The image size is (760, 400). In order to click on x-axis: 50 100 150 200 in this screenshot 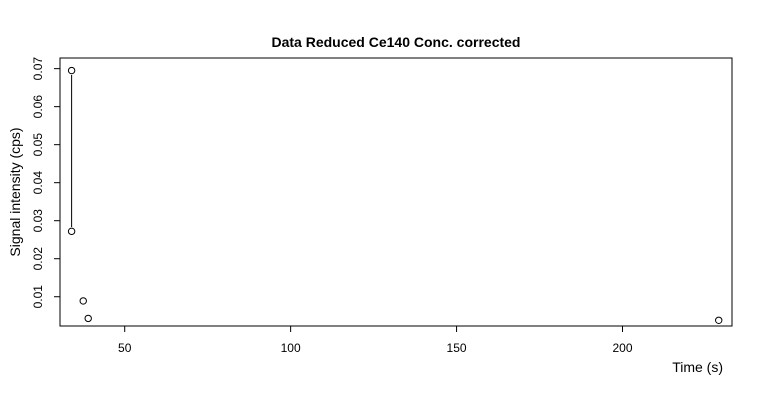, I will do `click(375, 340)`.